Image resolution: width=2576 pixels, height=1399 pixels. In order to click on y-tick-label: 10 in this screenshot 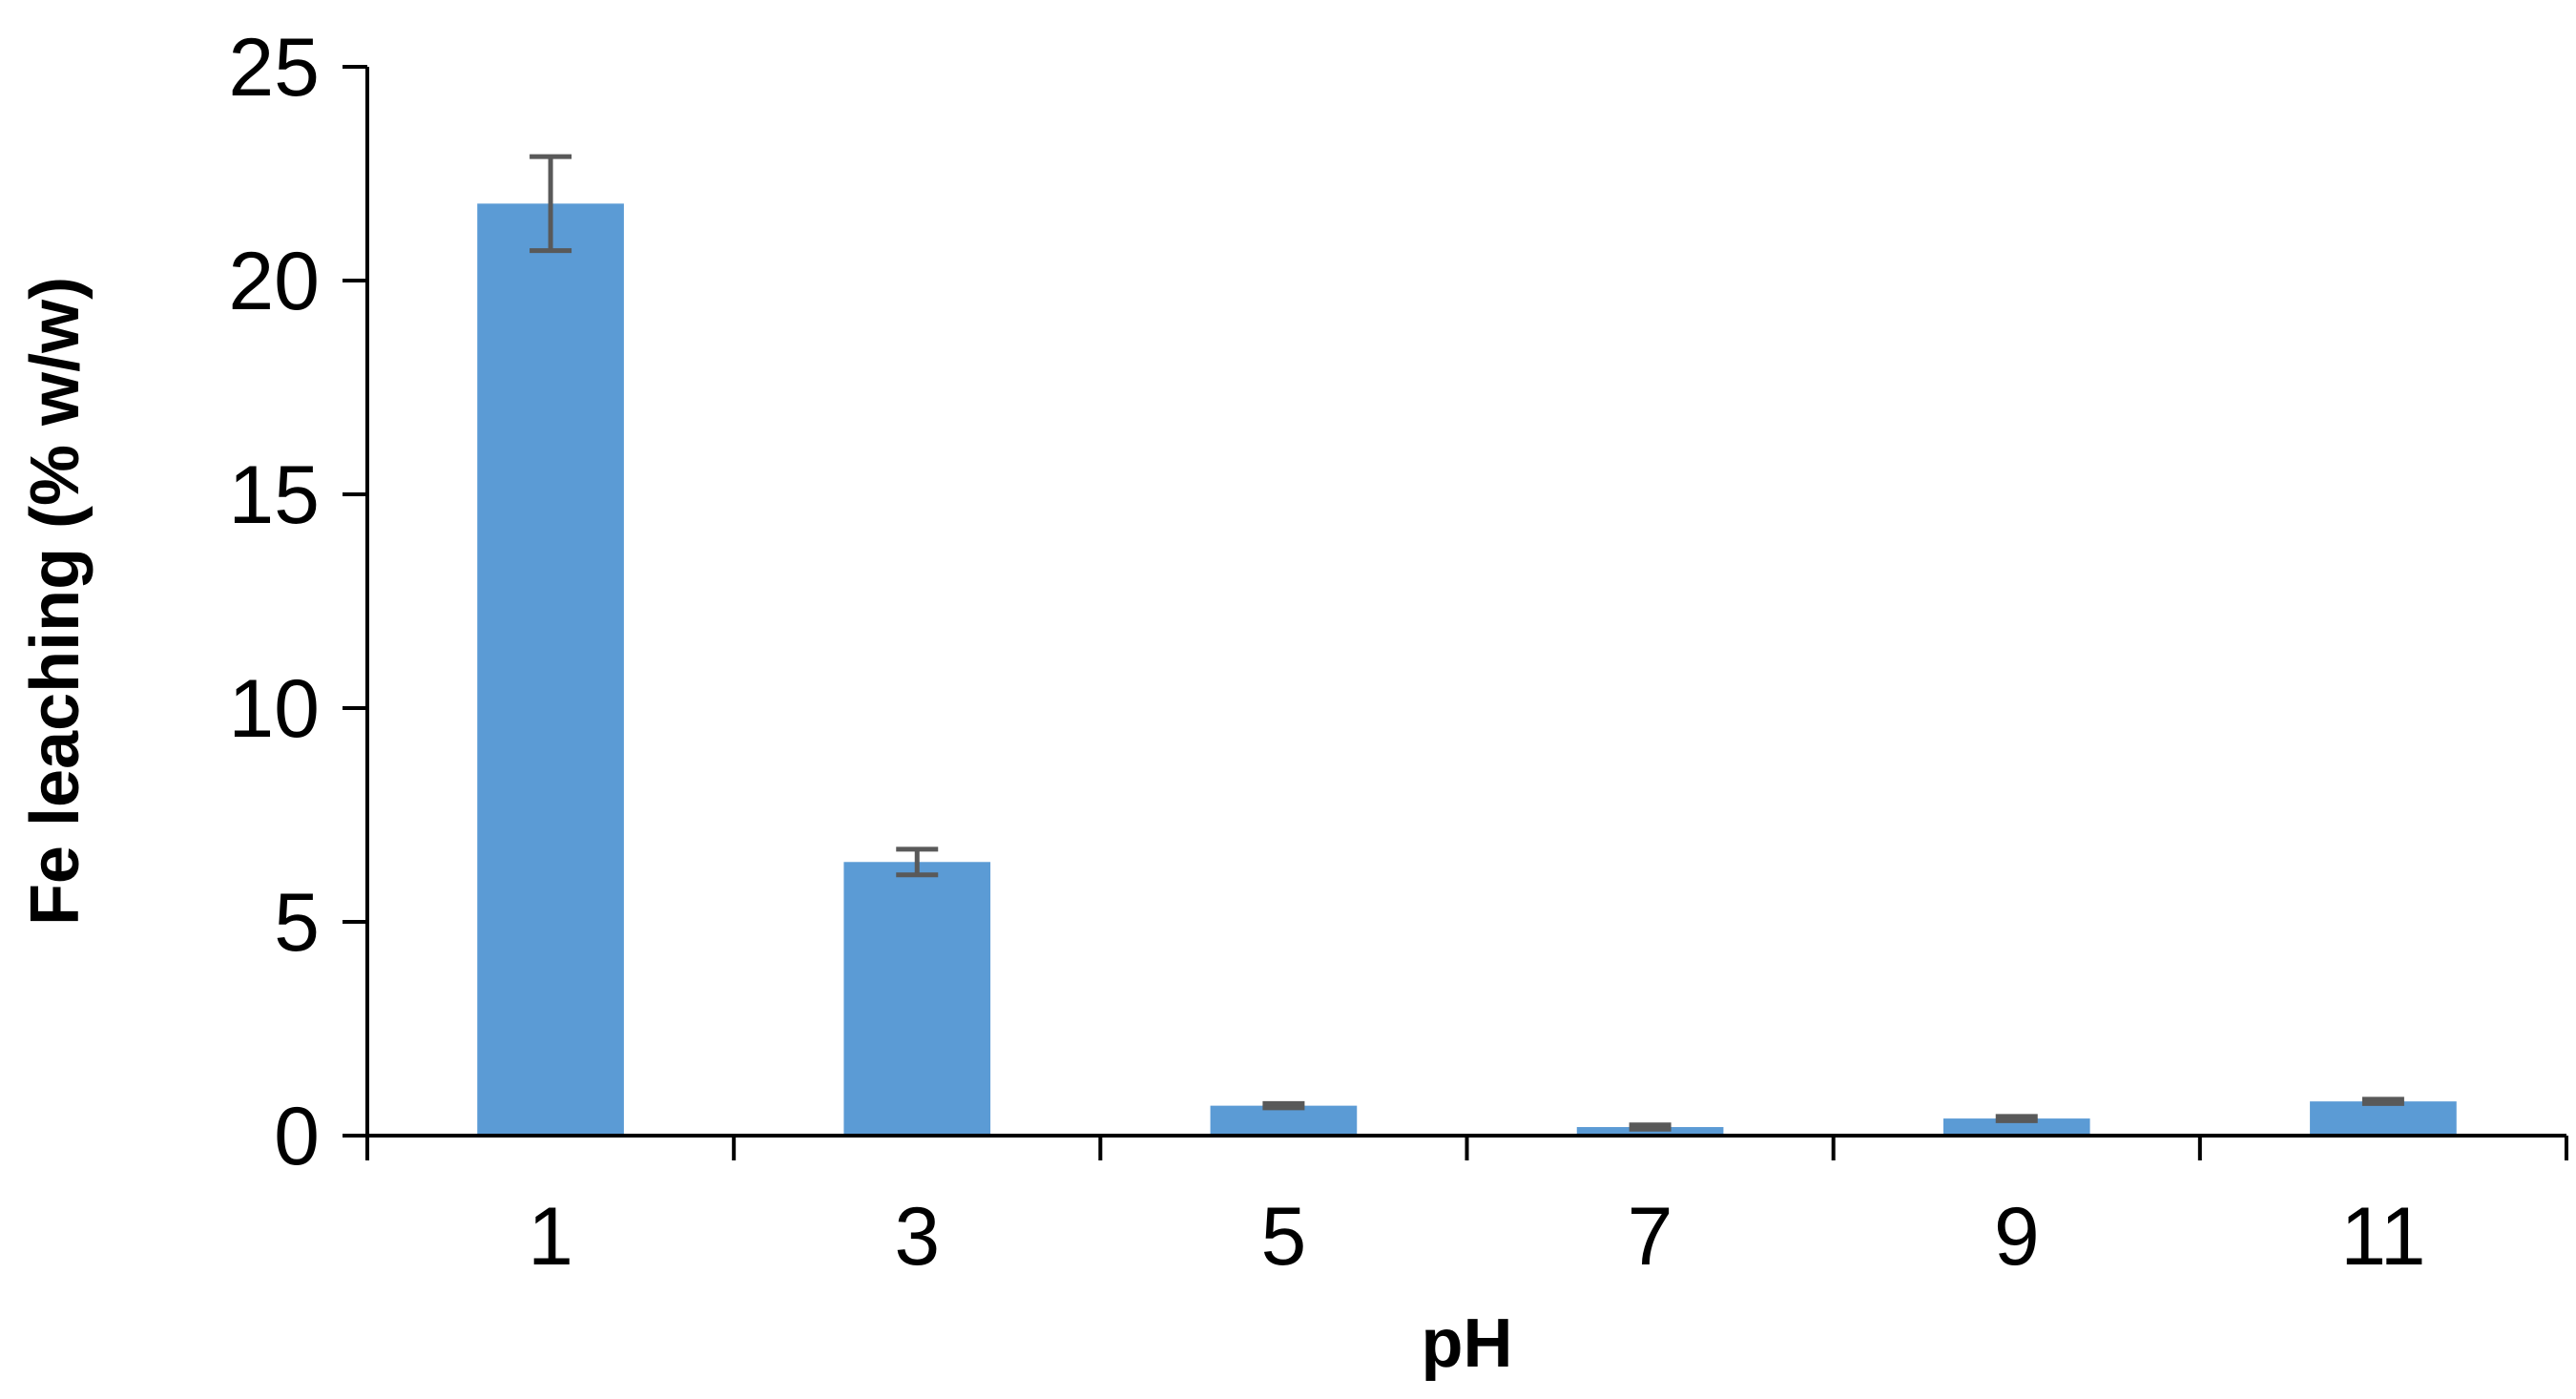, I will do `click(274, 709)`.